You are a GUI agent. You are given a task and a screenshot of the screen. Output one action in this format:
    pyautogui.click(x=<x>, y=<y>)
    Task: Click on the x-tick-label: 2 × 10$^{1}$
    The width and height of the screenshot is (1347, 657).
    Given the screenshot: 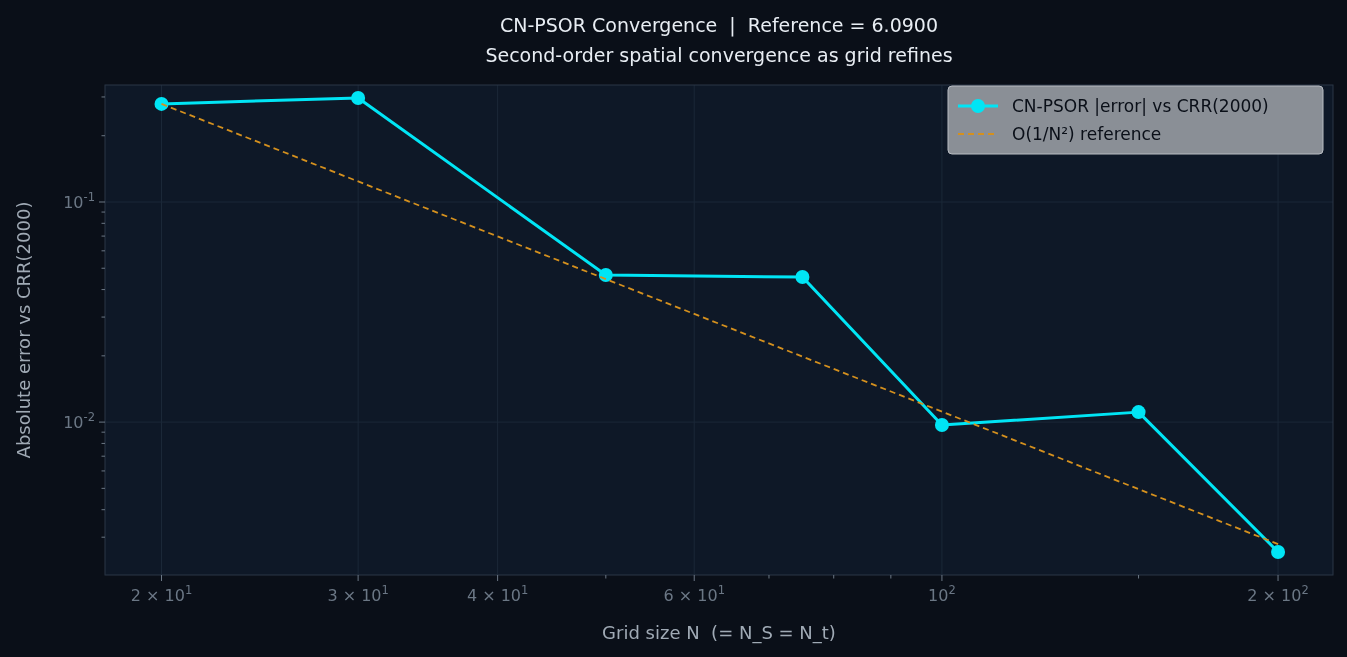 What is the action you would take?
    pyautogui.click(x=161, y=594)
    